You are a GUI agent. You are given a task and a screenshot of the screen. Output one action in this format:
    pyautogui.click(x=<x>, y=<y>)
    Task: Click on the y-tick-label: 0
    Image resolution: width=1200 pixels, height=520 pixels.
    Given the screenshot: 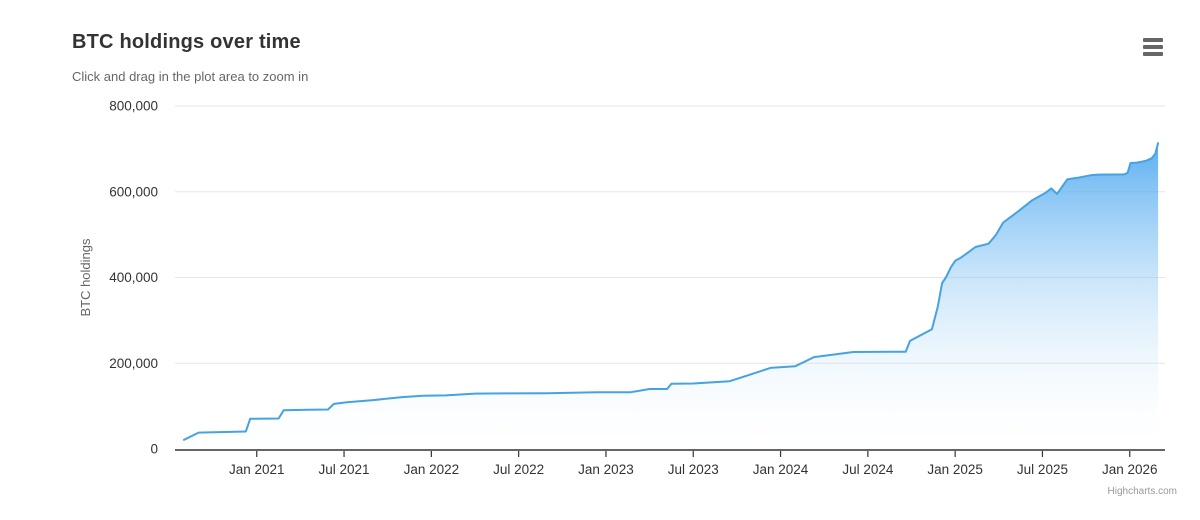 What is the action you would take?
    pyautogui.click(x=154, y=449)
    